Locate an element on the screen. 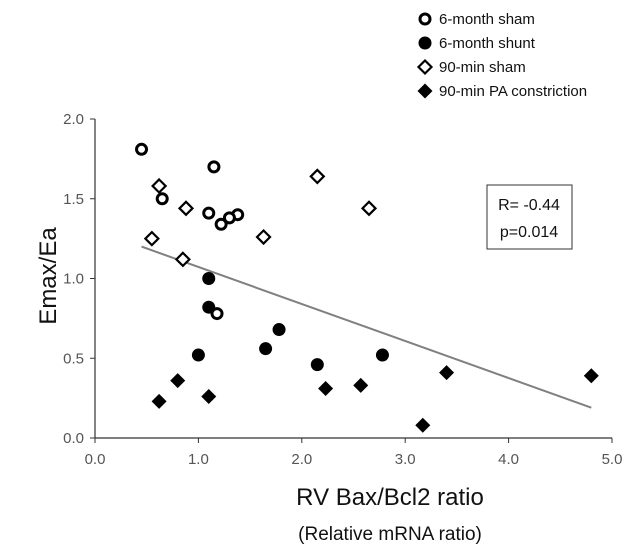 This screenshot has width=636, height=555. stats-box-border is located at coordinates (529, 217).